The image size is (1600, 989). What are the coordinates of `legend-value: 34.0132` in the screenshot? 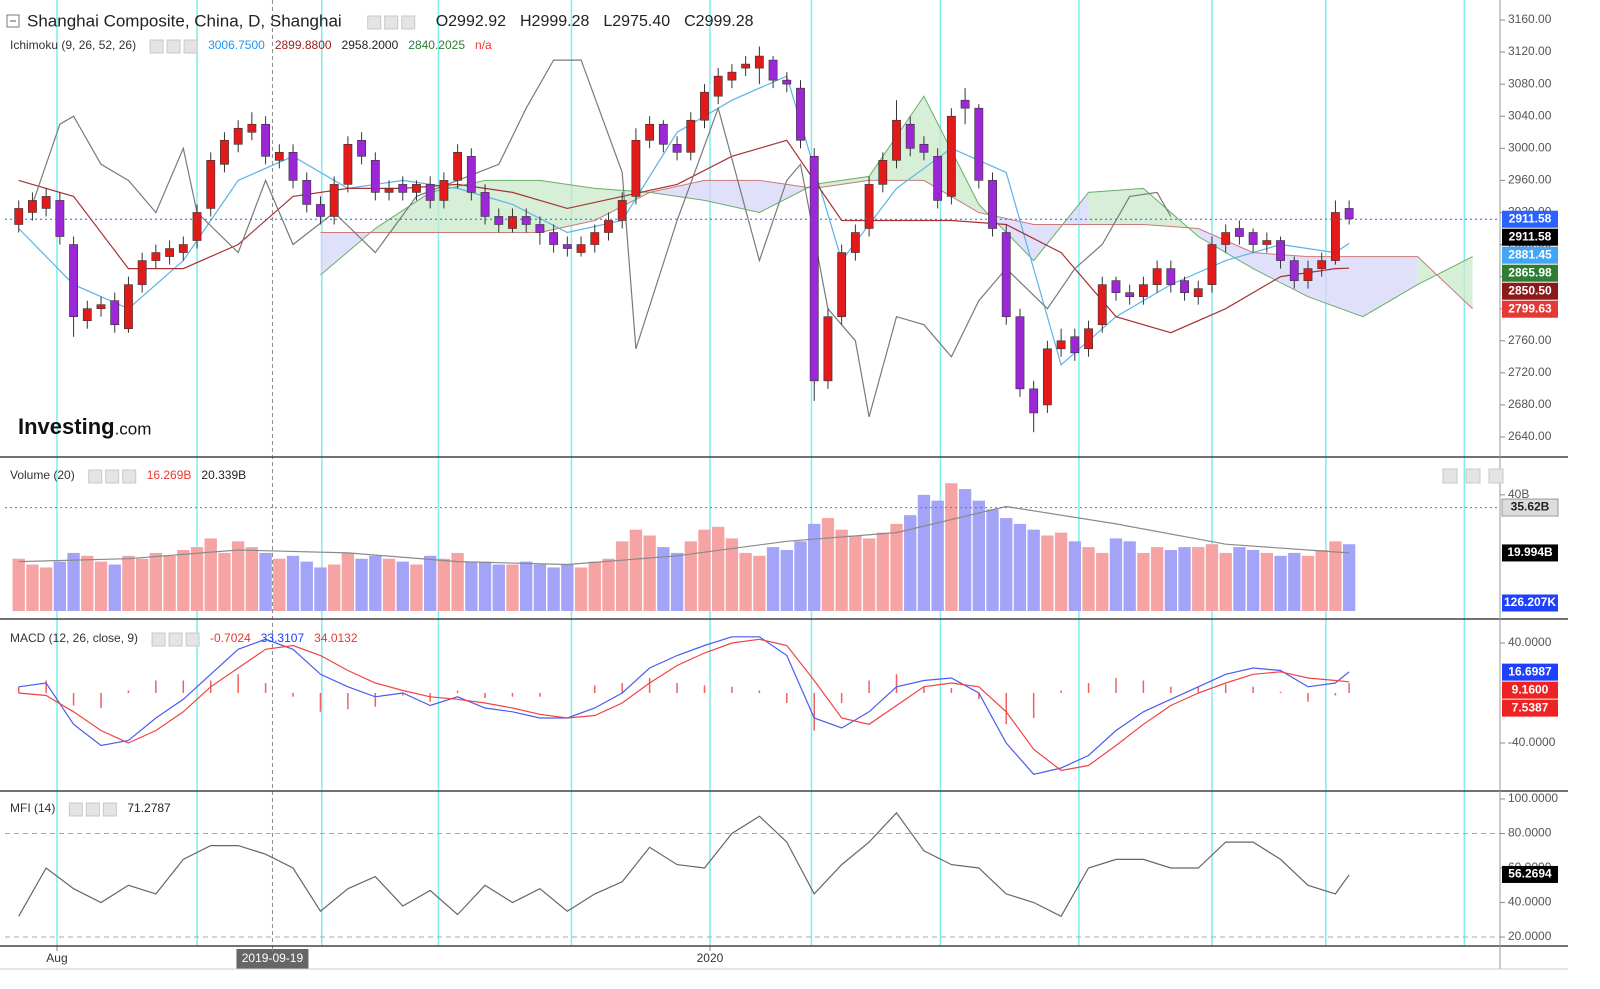 It's located at (336, 638).